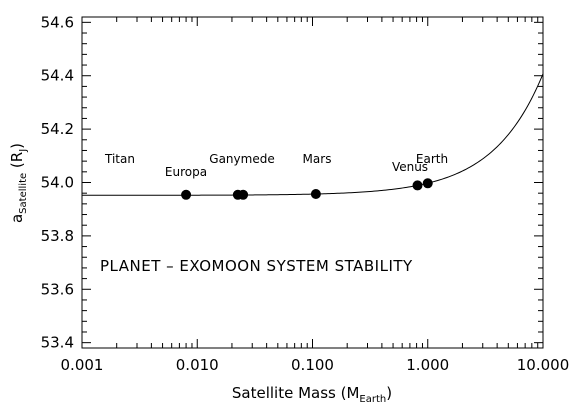  What do you see at coordinates (312, 365) in the screenshot?
I see `x-tick-label: 0.100` at bounding box center [312, 365].